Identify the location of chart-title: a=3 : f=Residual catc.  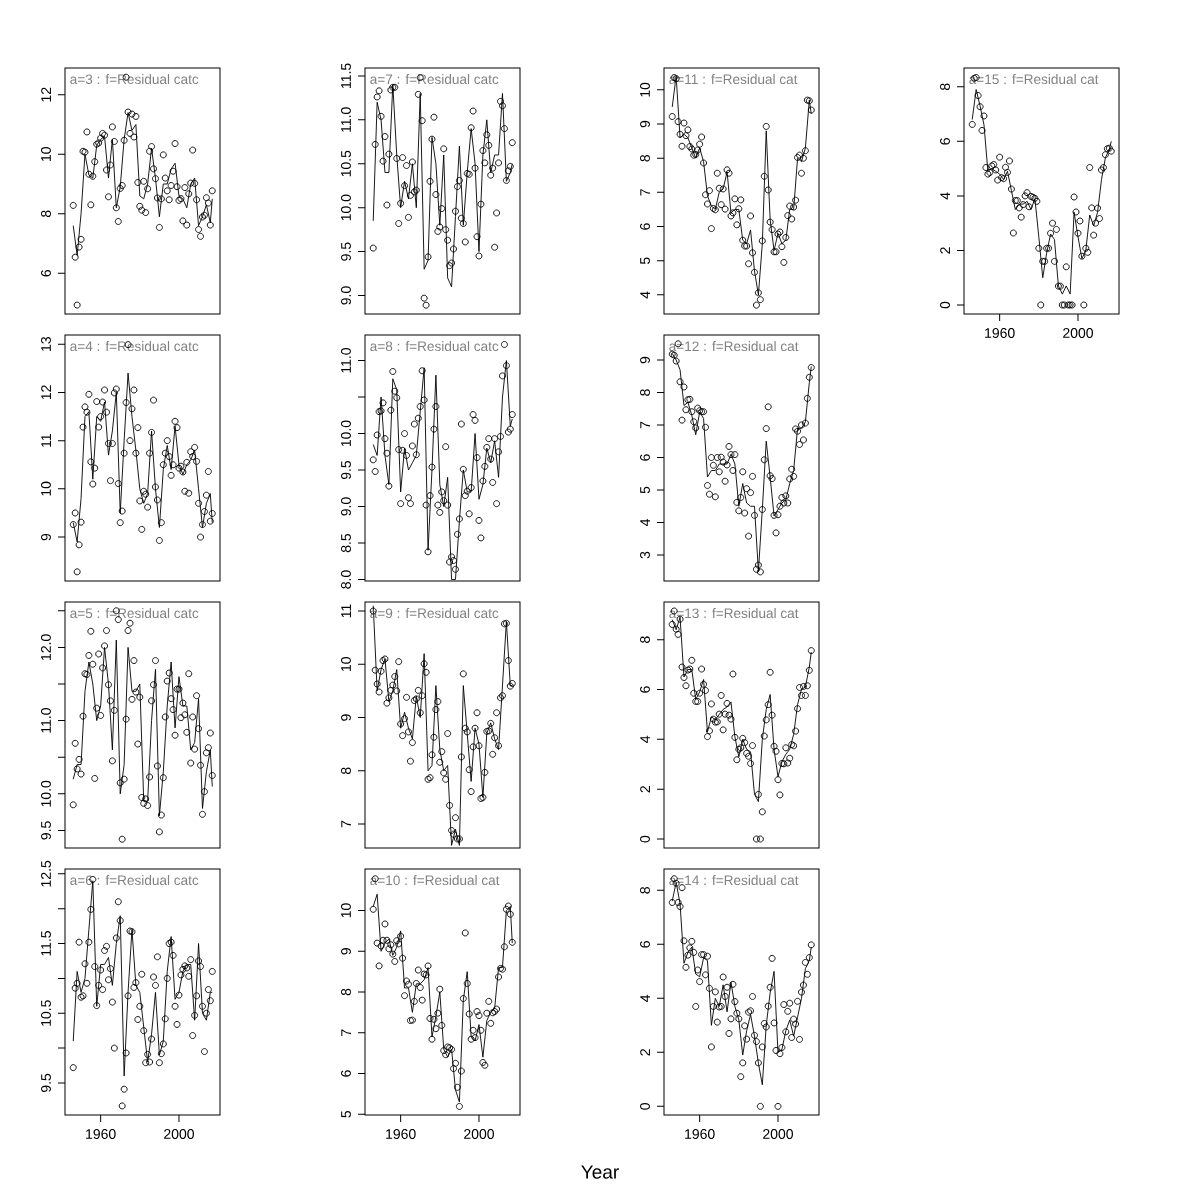
(134, 79).